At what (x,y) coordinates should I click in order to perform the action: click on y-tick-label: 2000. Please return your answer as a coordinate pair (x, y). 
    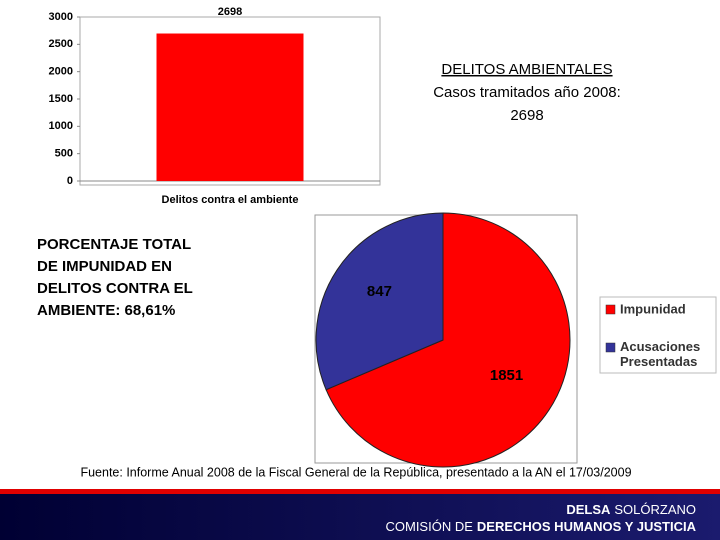
    Looking at the image, I should click on (61, 72).